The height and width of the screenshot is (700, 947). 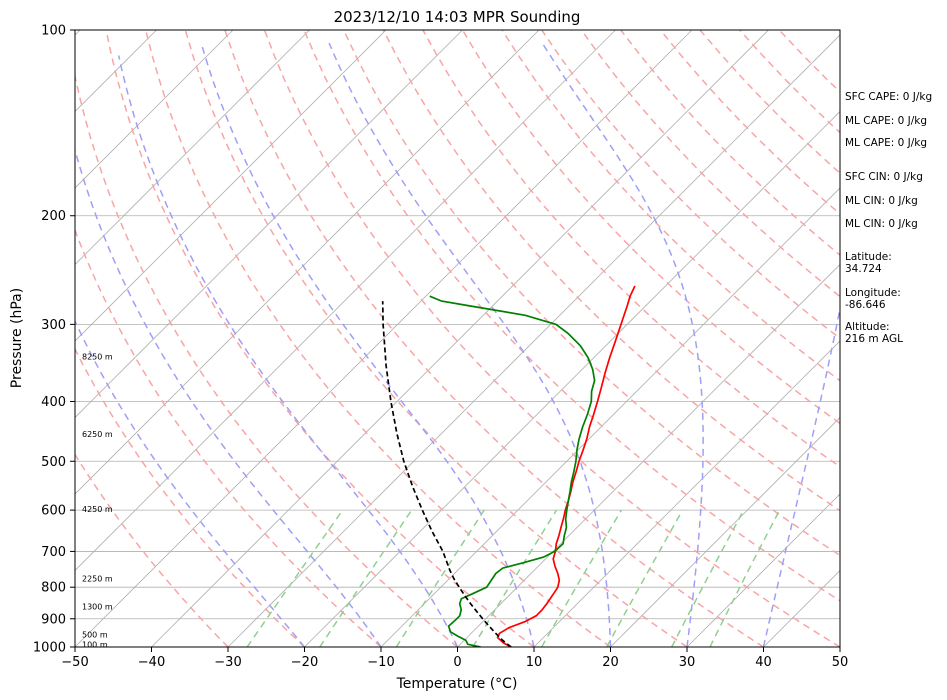 I want to click on longitude-label: Longitude:, so click(x=873, y=293).